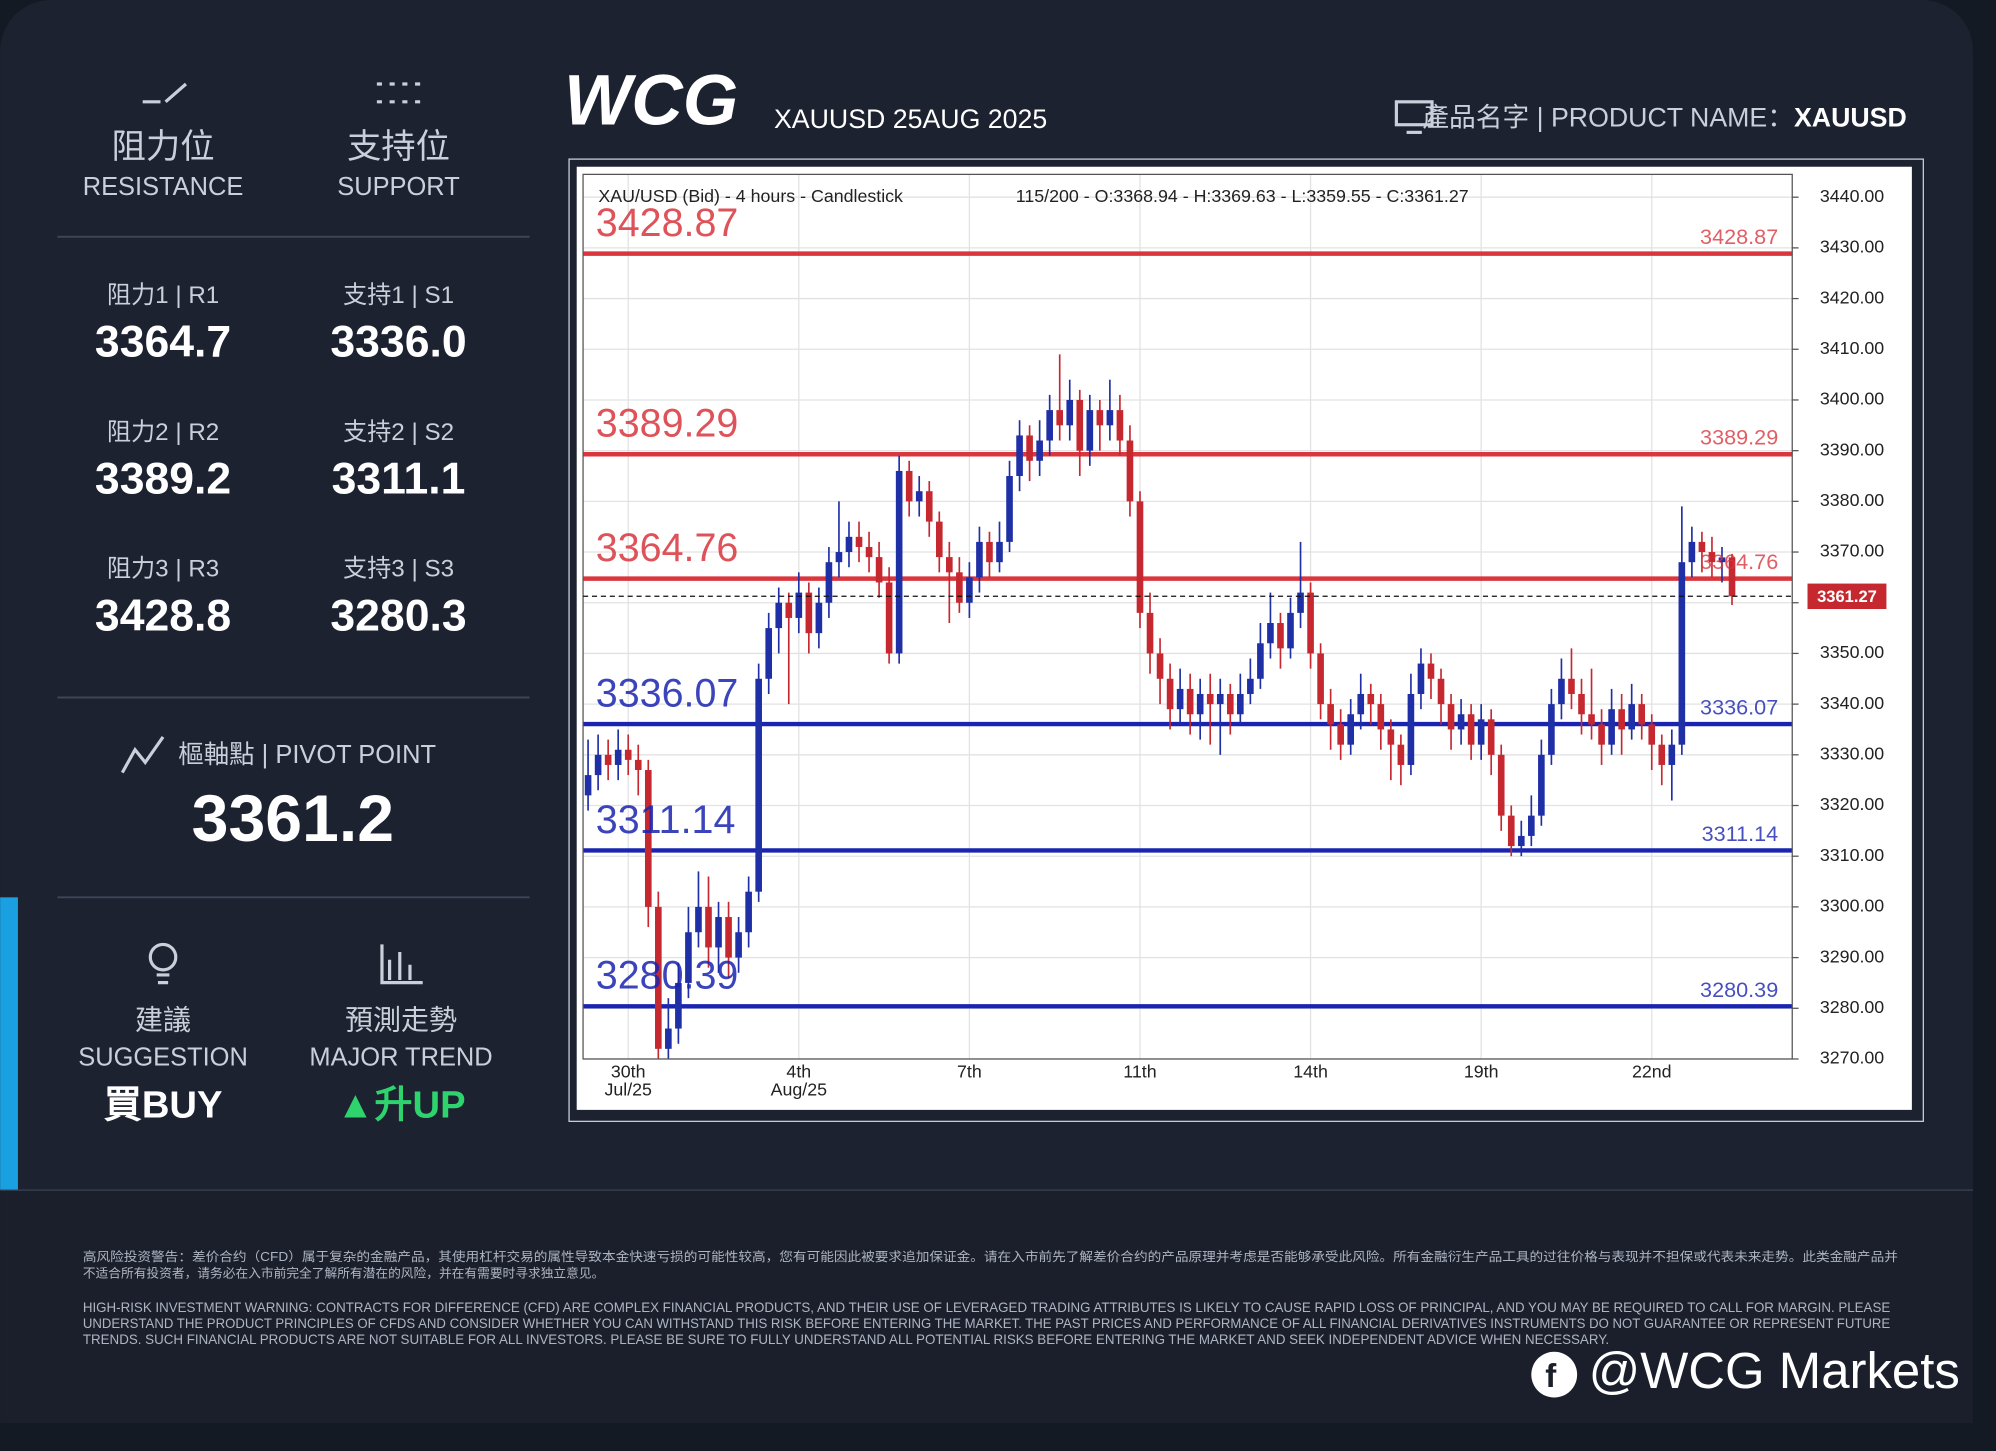 The height and width of the screenshot is (1451, 1996). Describe the element at coordinates (1852, 247) in the screenshot. I see `y-tick-label: 3430.00` at that location.